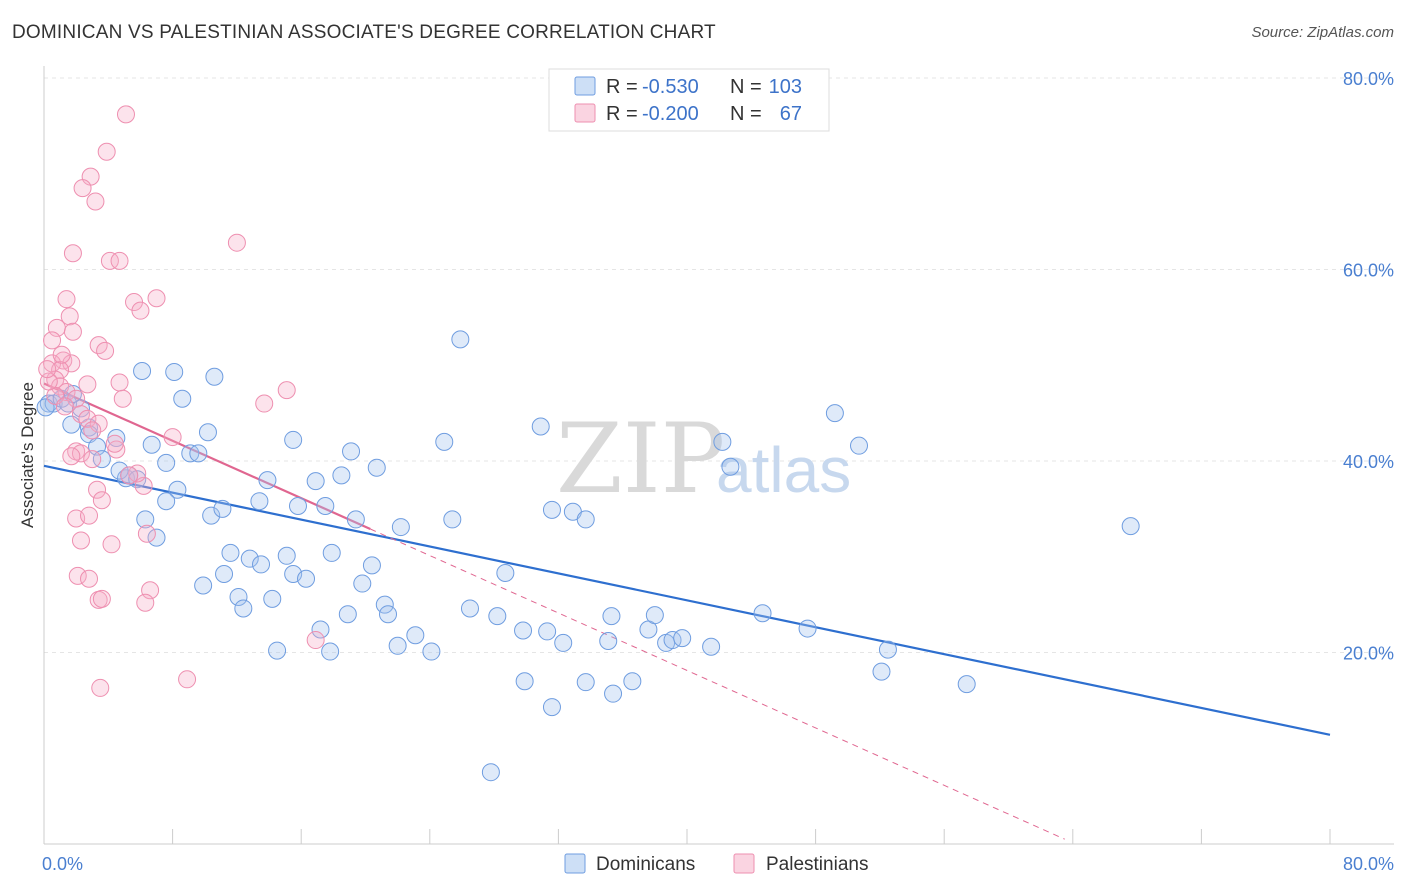 This screenshot has height=892, width=1406. Describe the element at coordinates (640, 459) in the screenshot. I see `watermark-zip: ZIP` at that location.